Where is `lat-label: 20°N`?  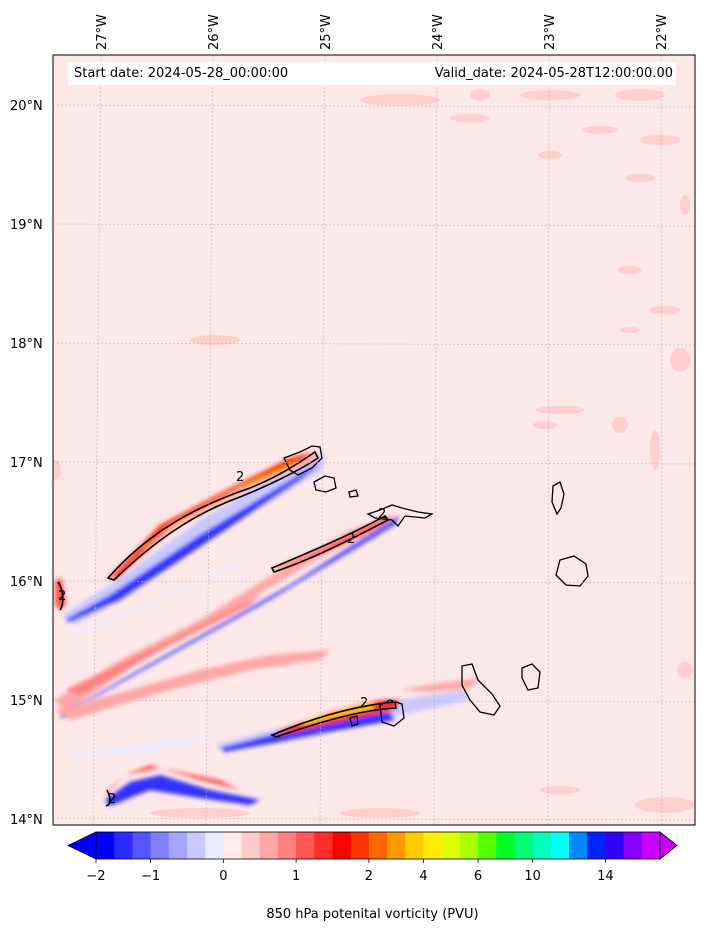
lat-label: 20°N is located at coordinates (26, 106).